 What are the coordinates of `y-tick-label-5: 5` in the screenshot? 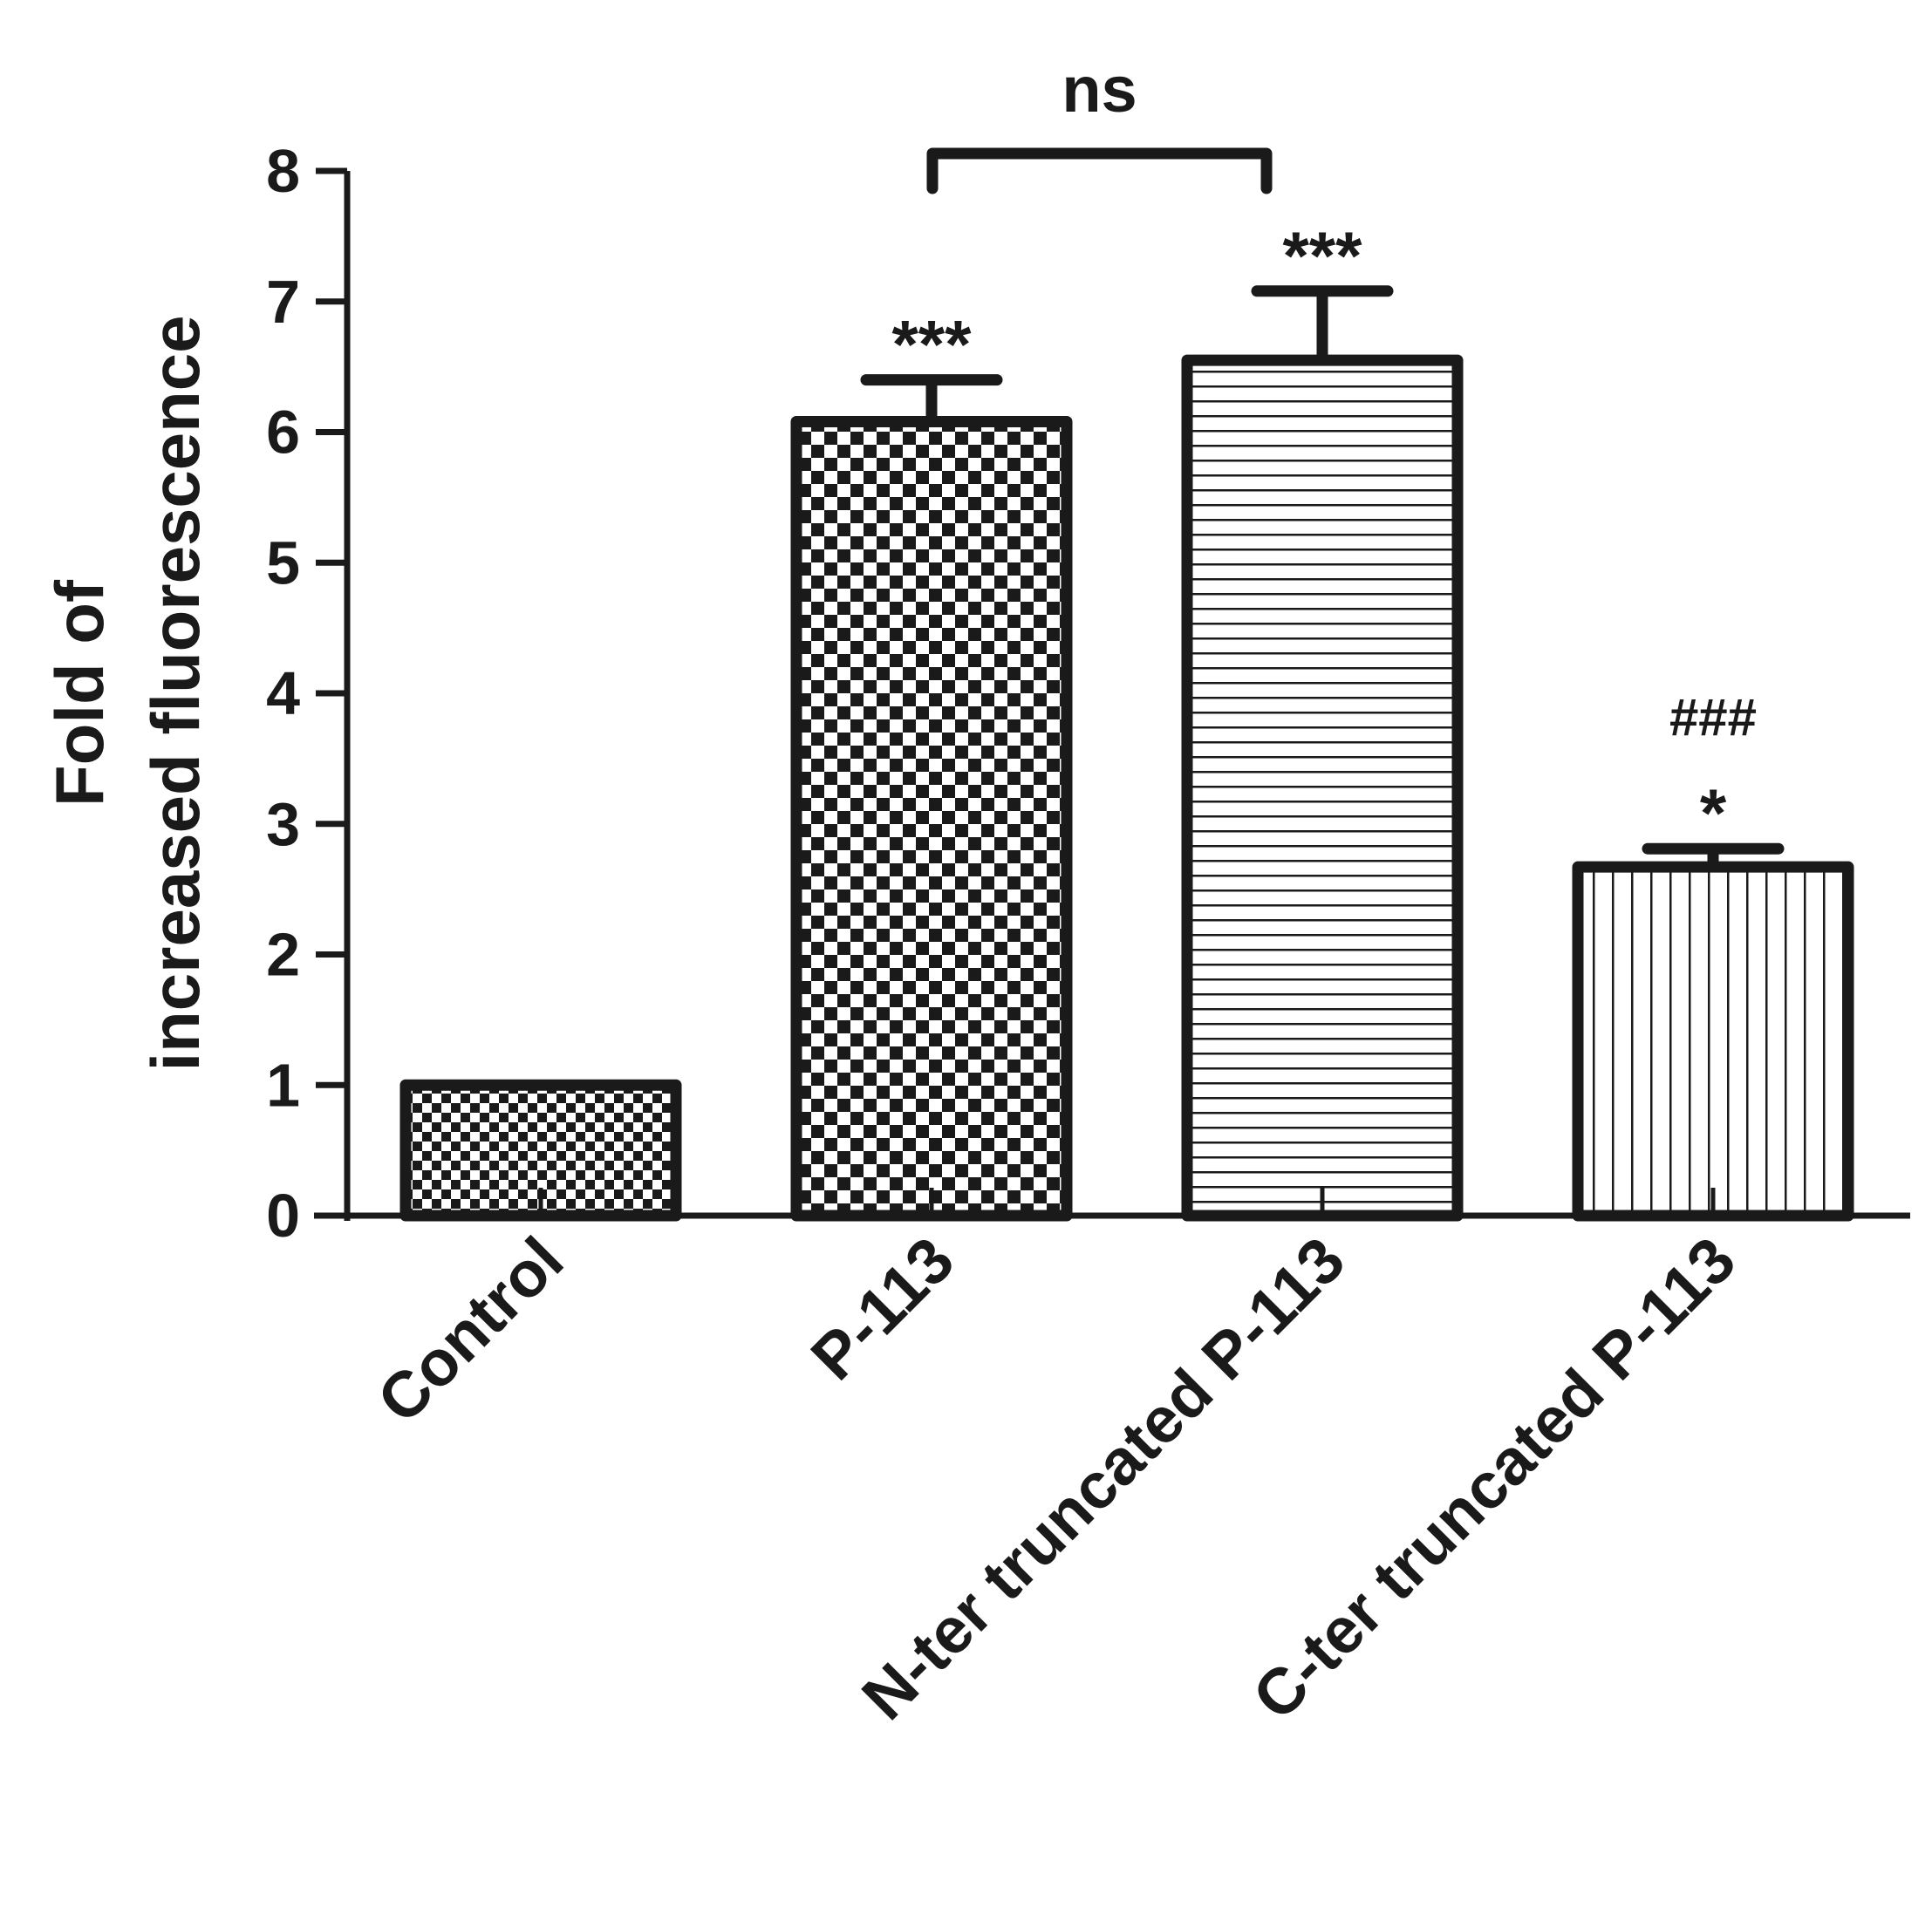 It's located at (283, 562).